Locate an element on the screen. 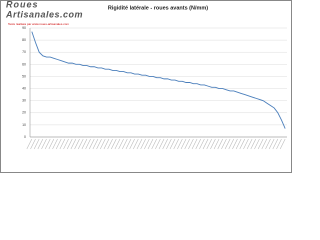 Image resolution: width=320 pixels, height=240 pixels. y-tick-label: 90 is located at coordinates (24, 28).